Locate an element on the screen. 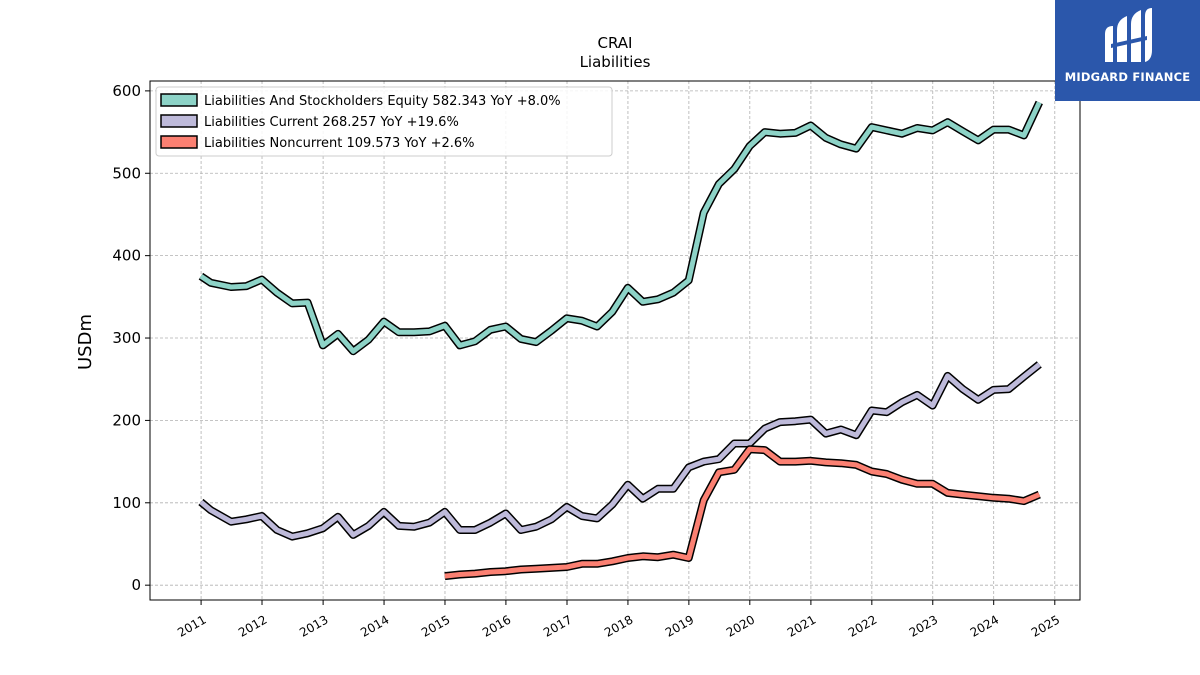  x-tick-label: 2016 is located at coordinates (496, 625).